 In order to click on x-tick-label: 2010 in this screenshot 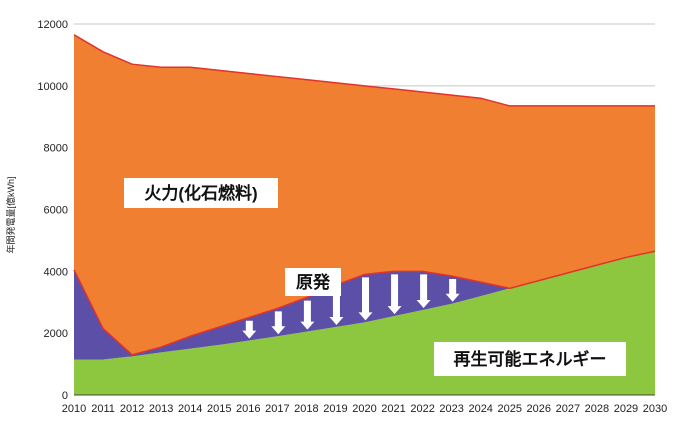, I will do `click(74, 409)`.